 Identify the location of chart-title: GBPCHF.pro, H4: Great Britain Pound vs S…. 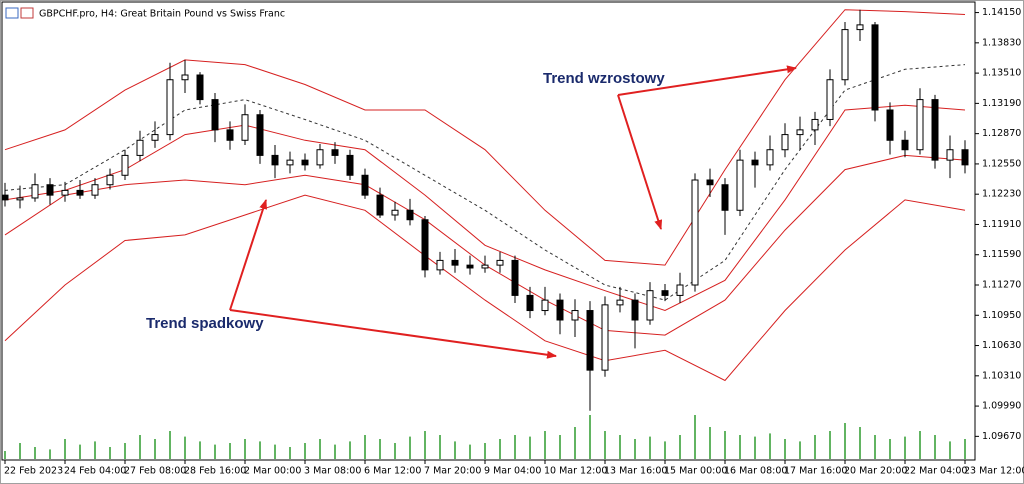
(162, 14).